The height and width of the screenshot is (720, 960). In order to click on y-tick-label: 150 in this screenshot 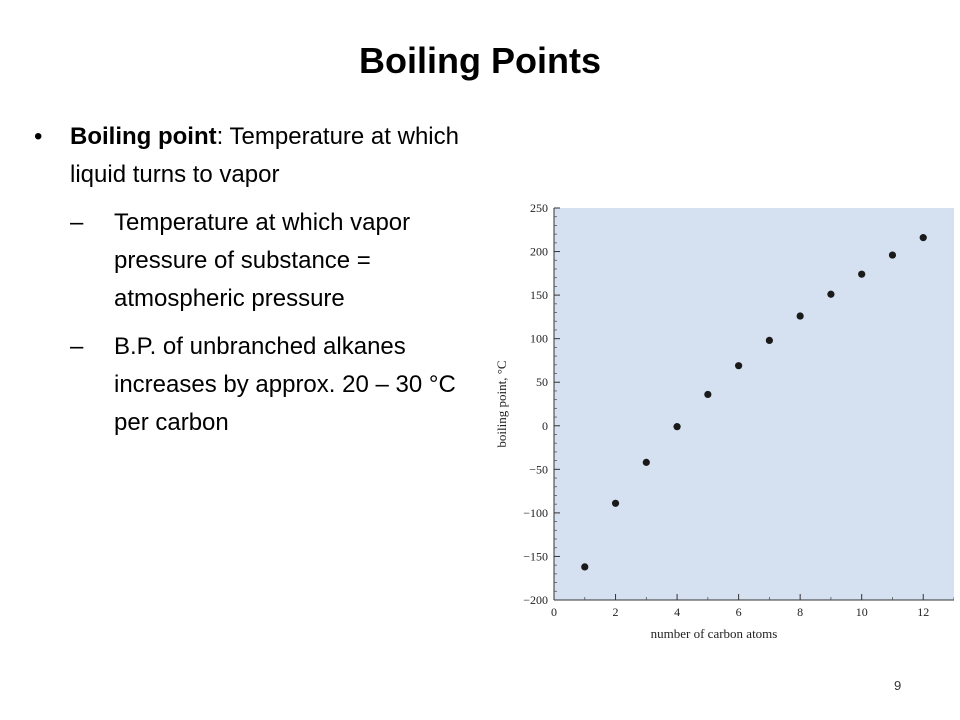, I will do `click(539, 295)`.